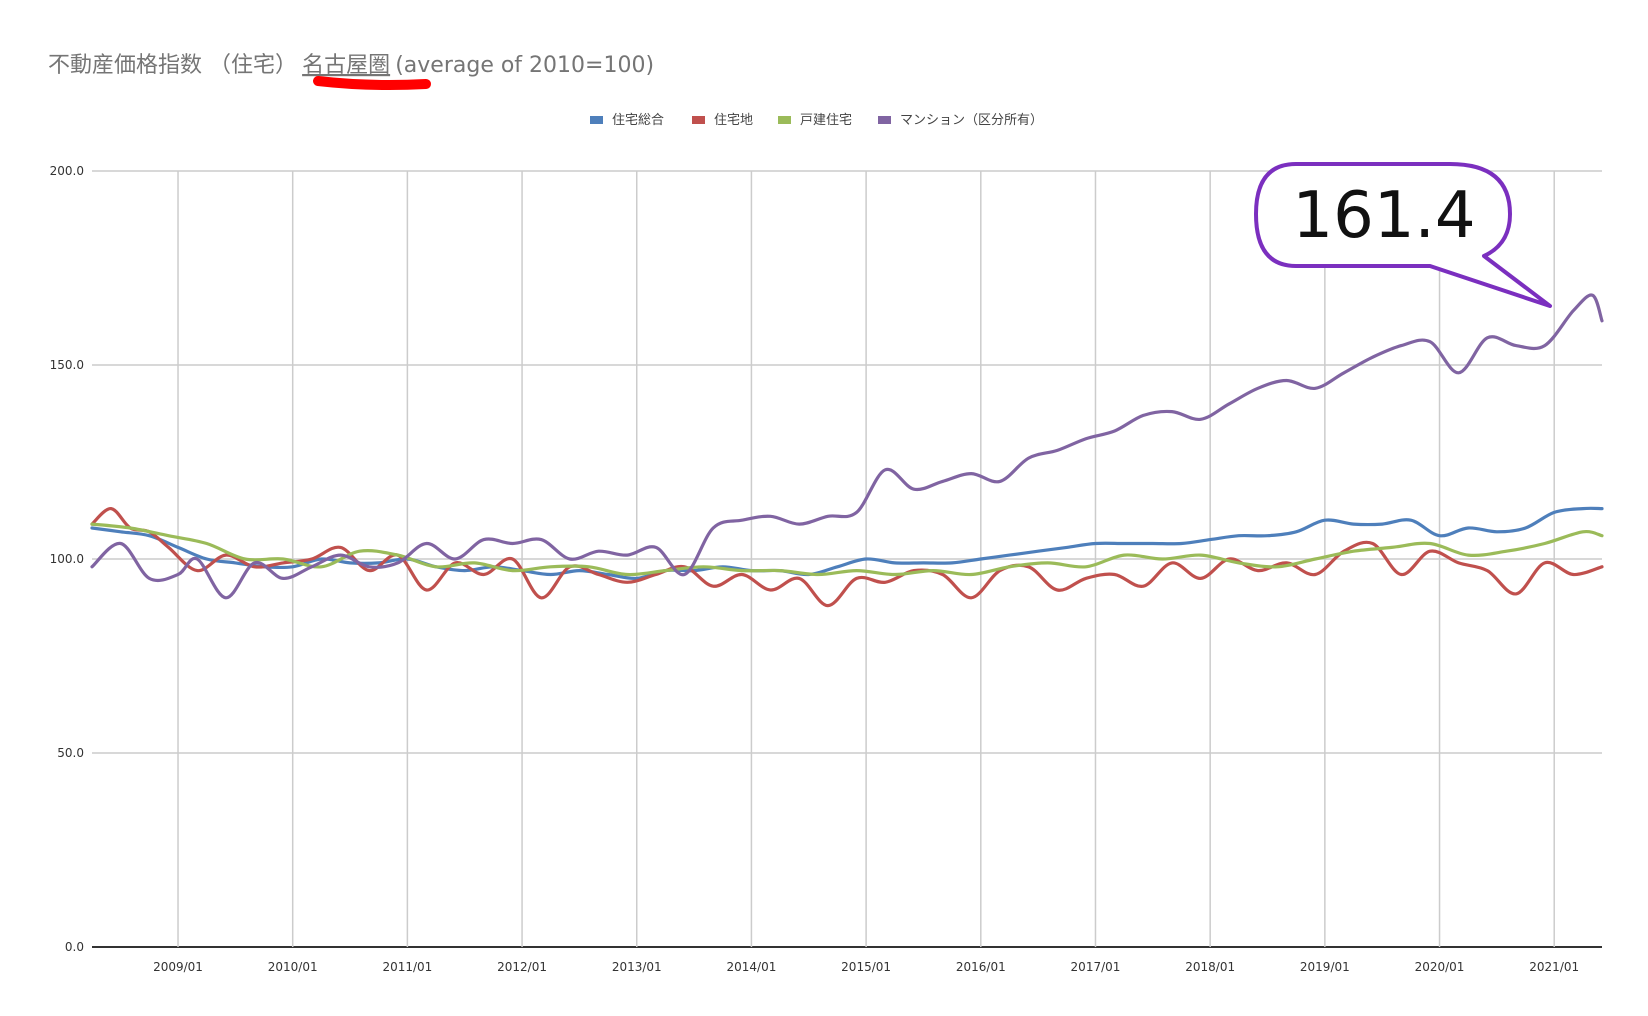  I want to click on legend-label: 戸建住宅, so click(826, 120).